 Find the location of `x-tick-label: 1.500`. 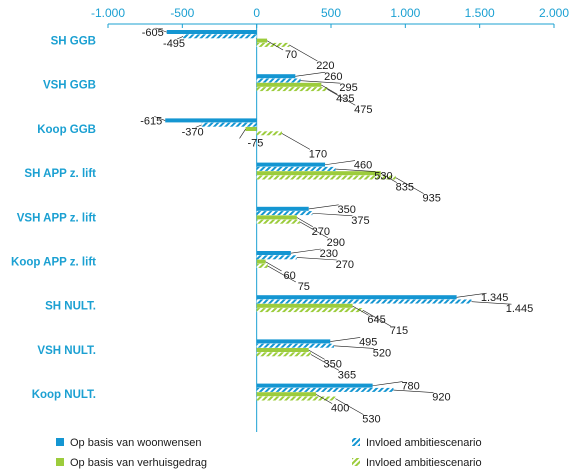

x-tick-label: 1.500 is located at coordinates (480, 13).